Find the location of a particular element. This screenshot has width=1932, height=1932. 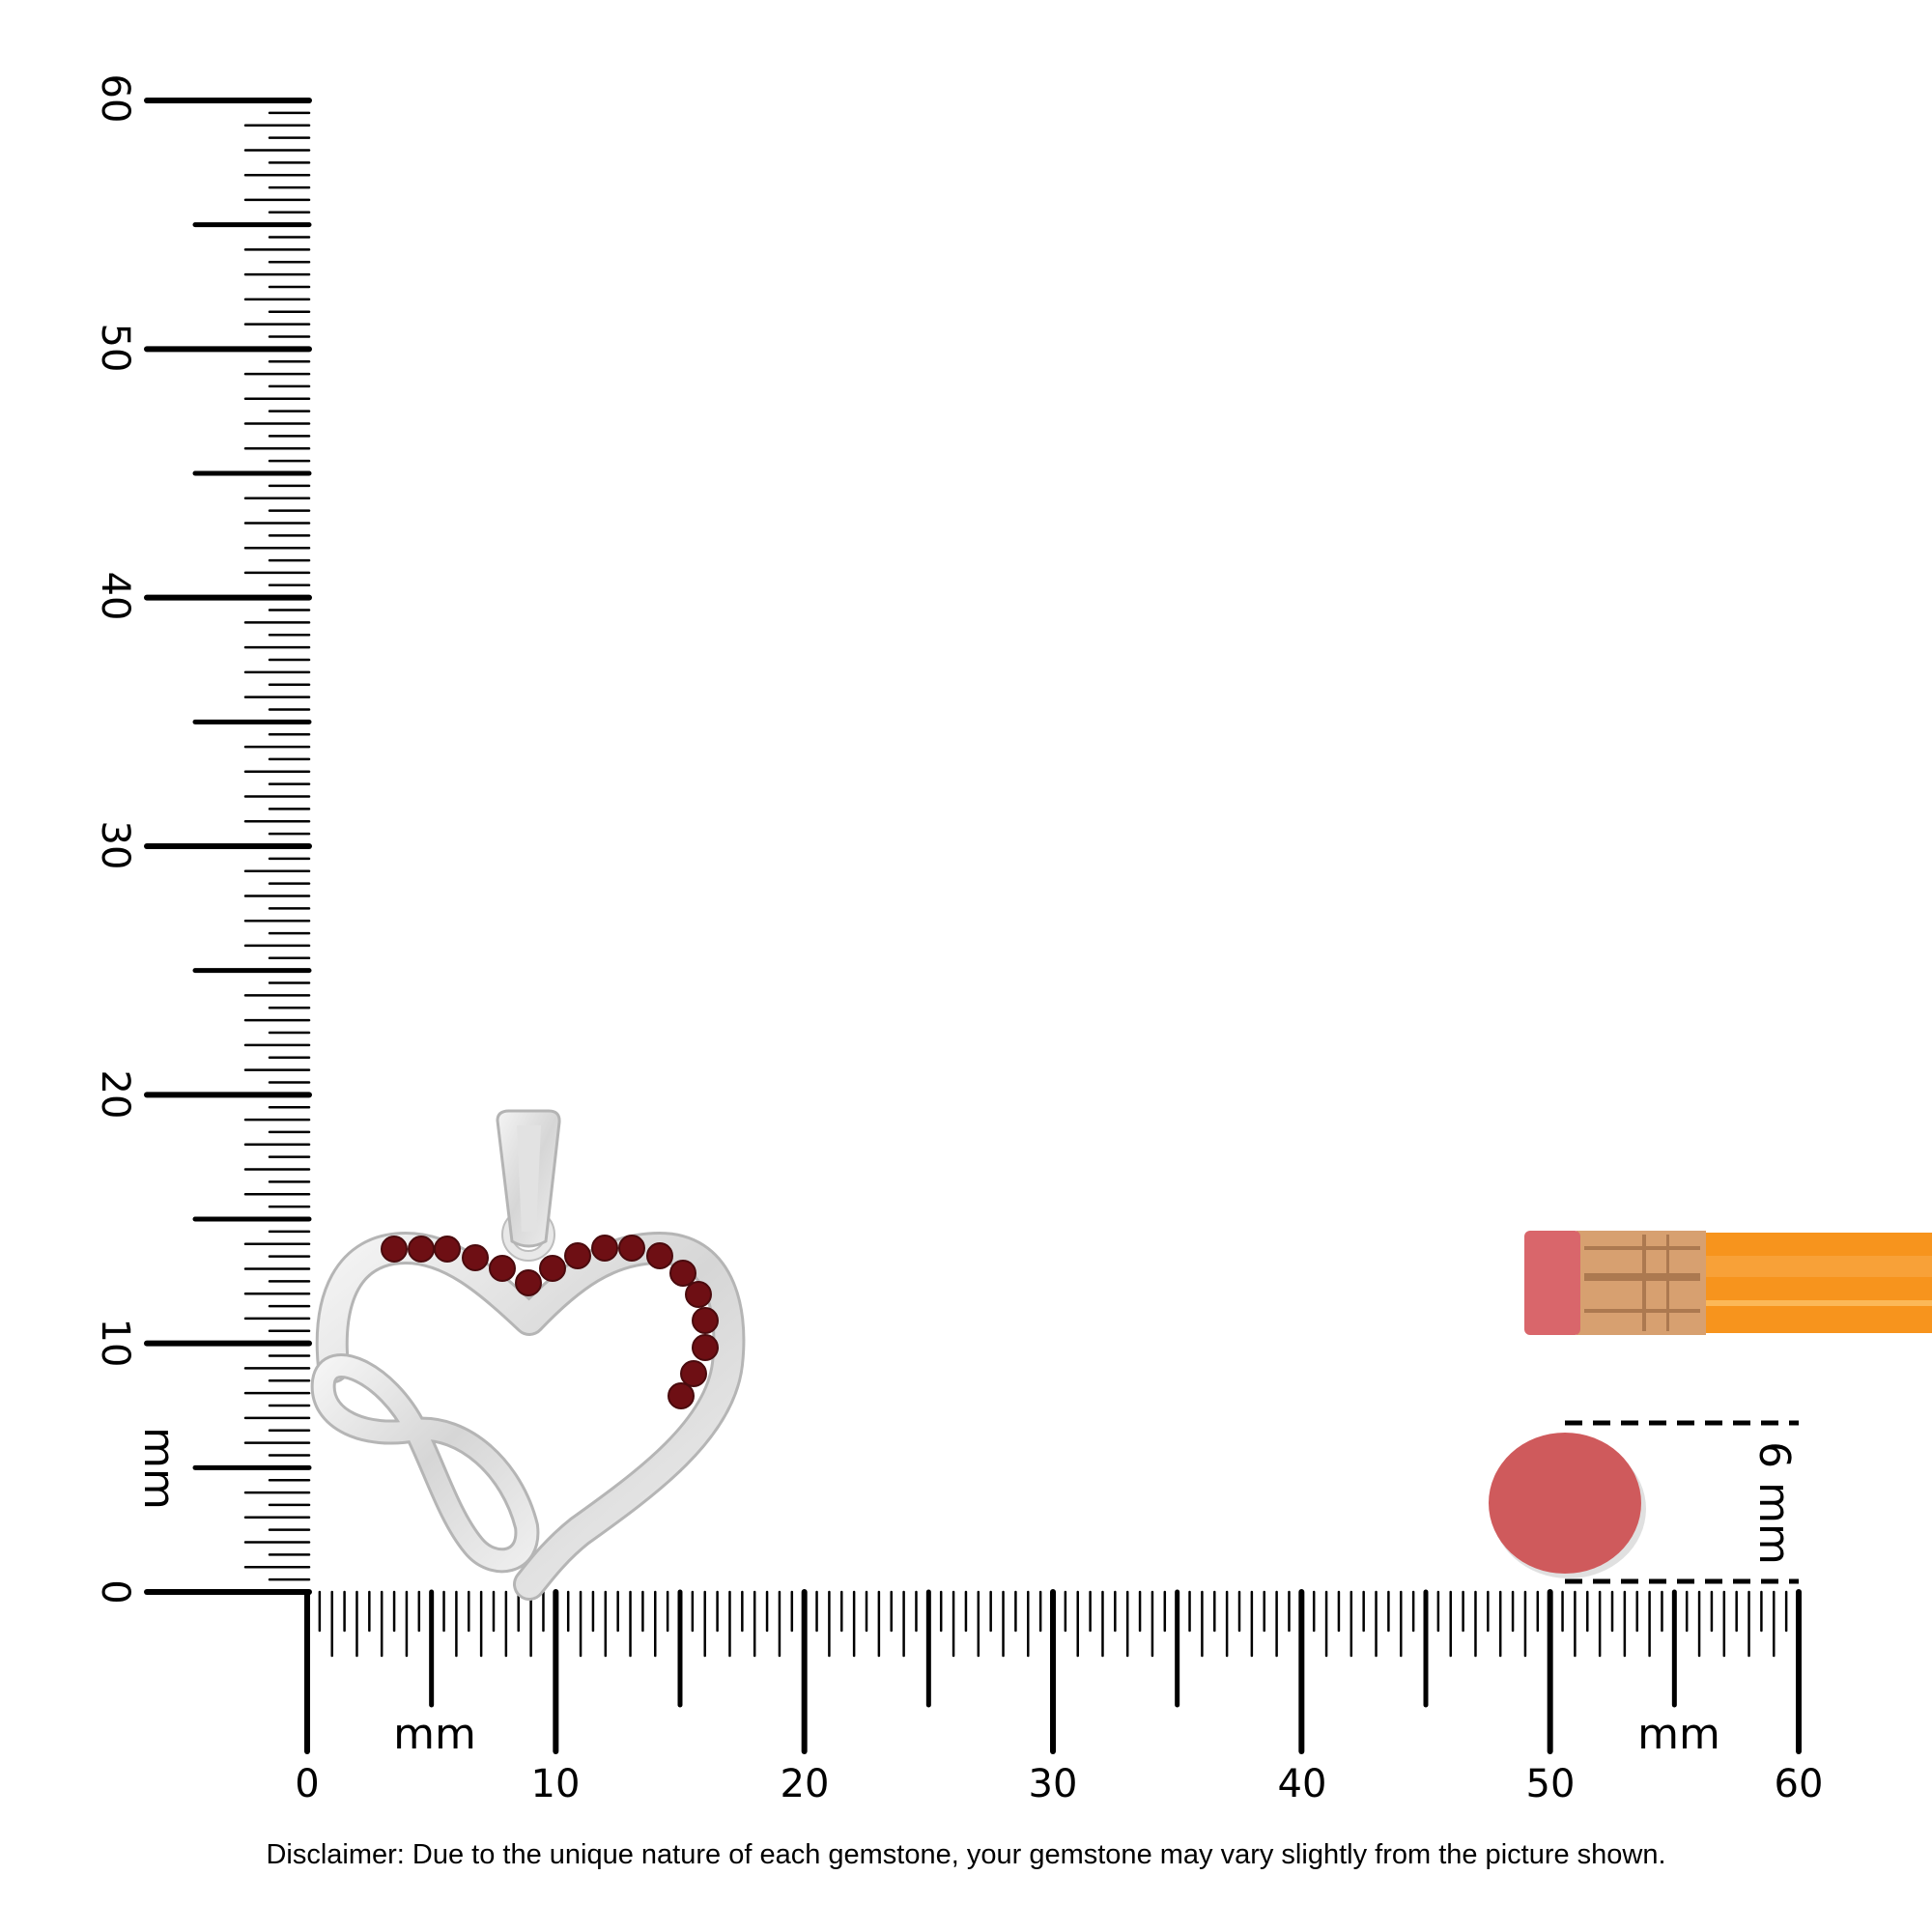

horizontal-ruler-labels: 0 10 20 30 40 50 60 mm mm is located at coordinates (1059, 1758).